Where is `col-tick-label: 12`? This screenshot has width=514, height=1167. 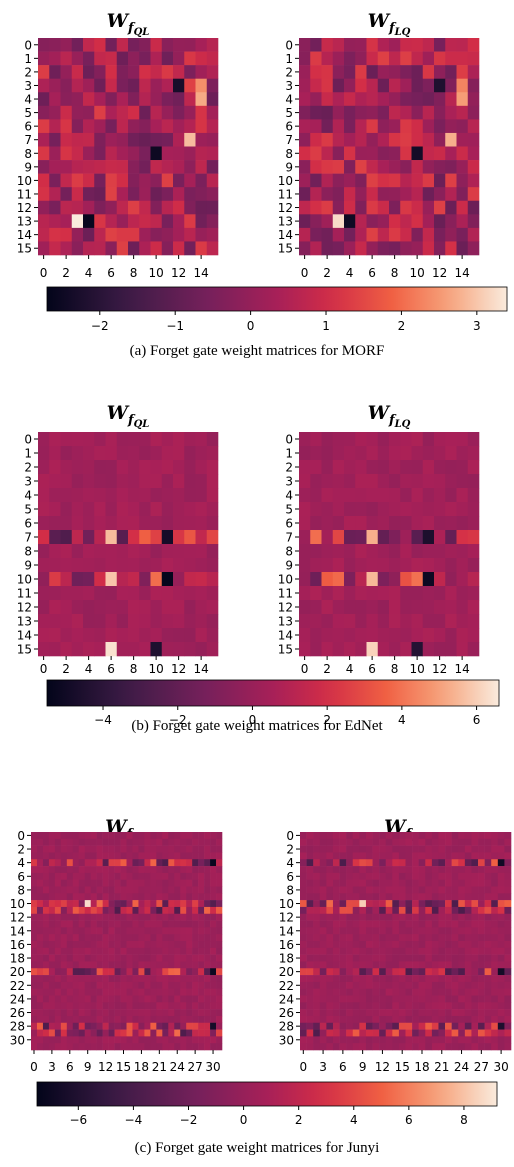
col-tick-label: 12 is located at coordinates (439, 273).